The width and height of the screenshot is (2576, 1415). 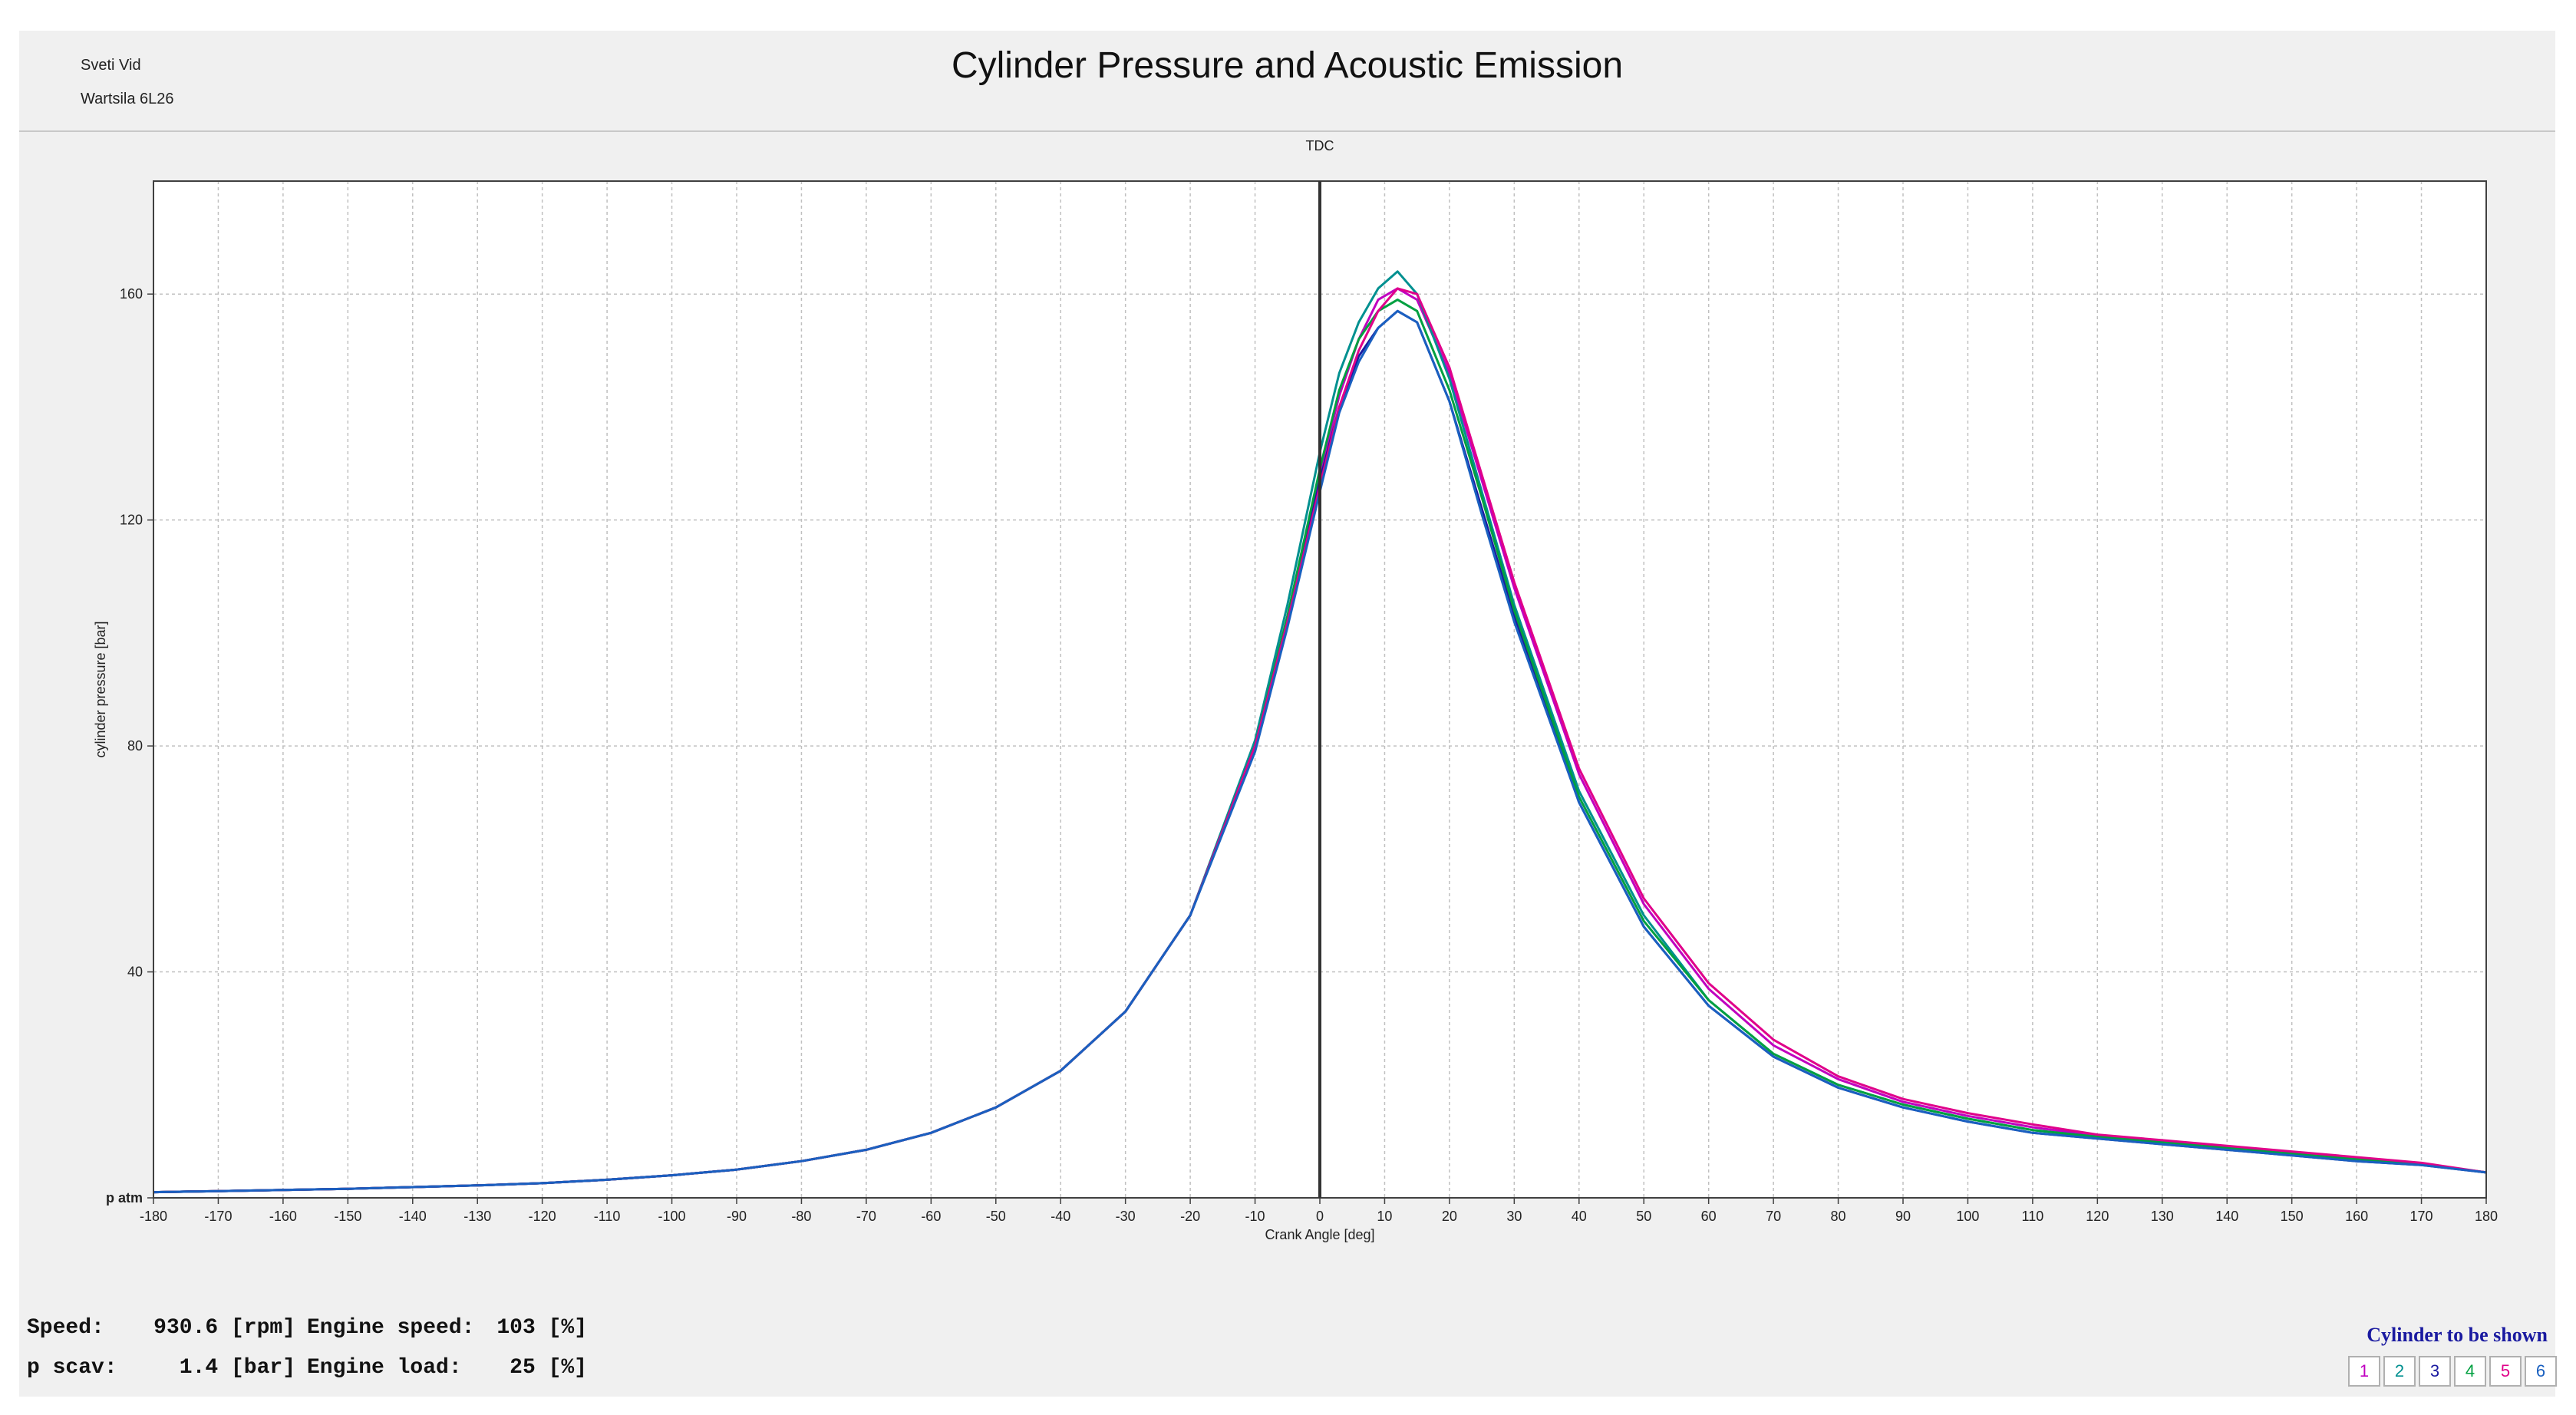 I want to click on x-tick-label: 180, so click(x=2486, y=1216).